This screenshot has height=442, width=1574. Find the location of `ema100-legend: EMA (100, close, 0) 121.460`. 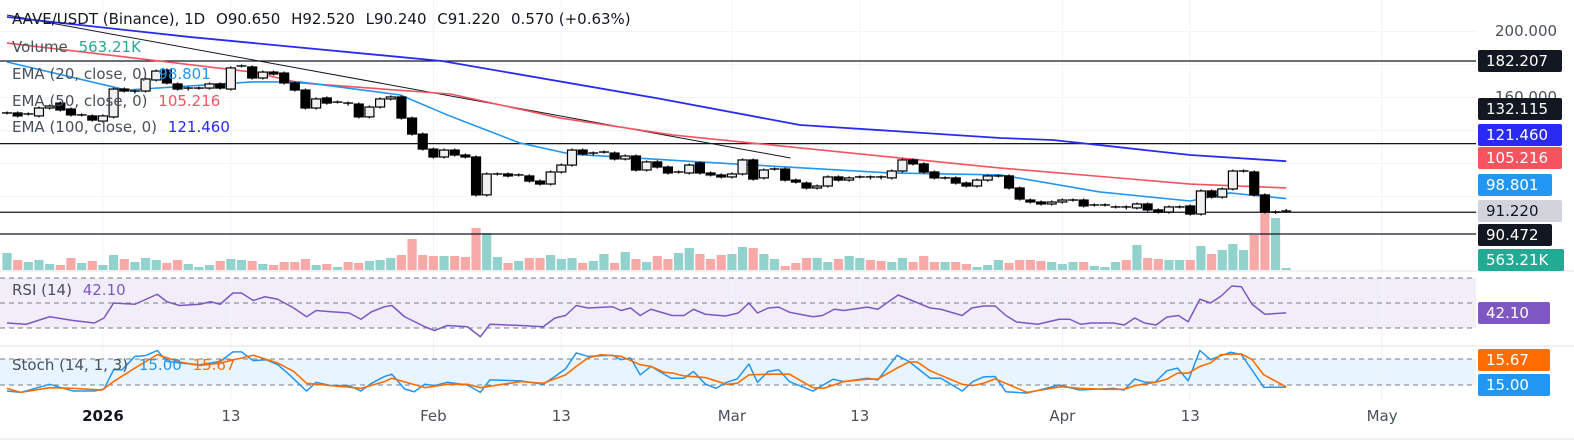

ema100-legend: EMA (100, close, 0) 121.460 is located at coordinates (124, 127).